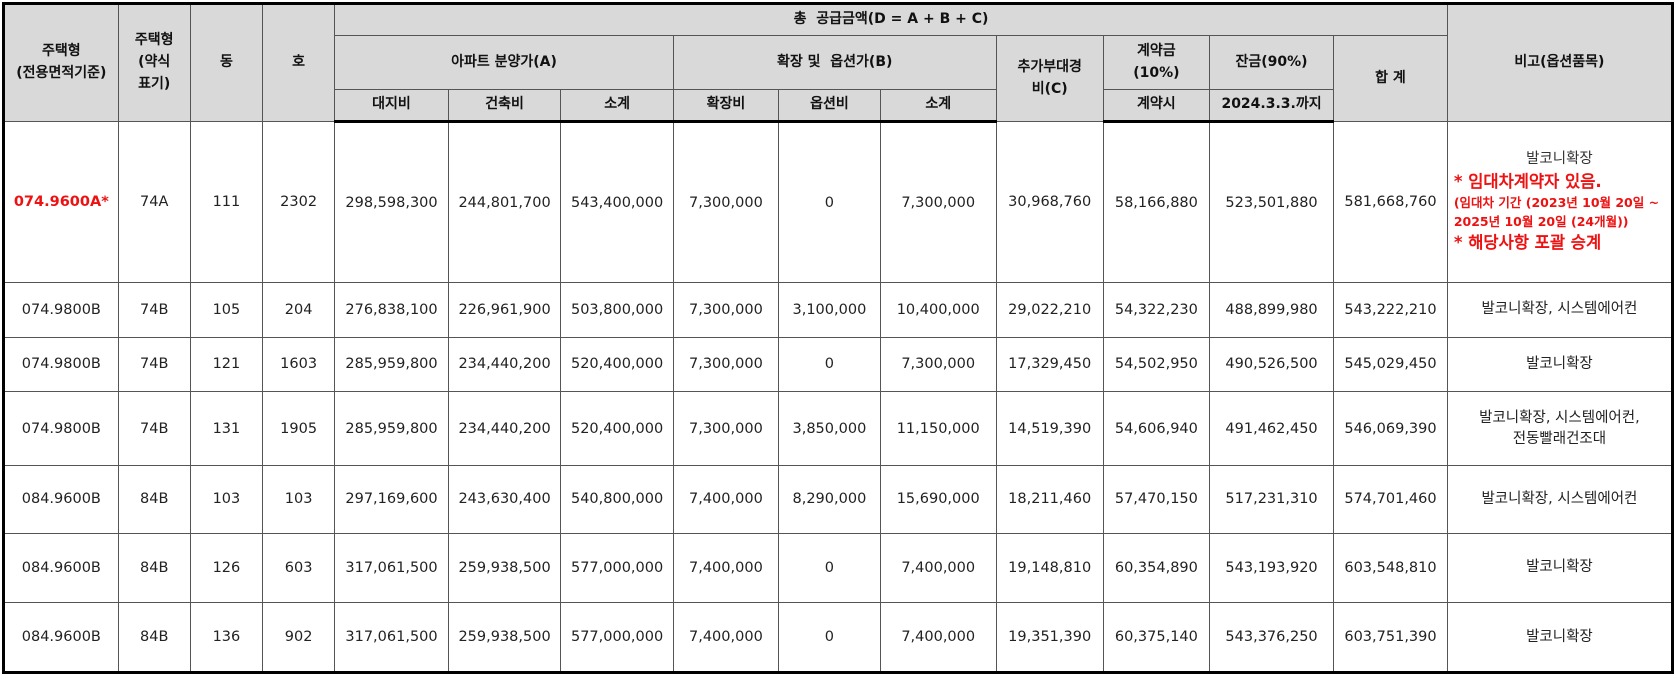 The image size is (1677, 679). I want to click on col-dong: 동, so click(226, 62).